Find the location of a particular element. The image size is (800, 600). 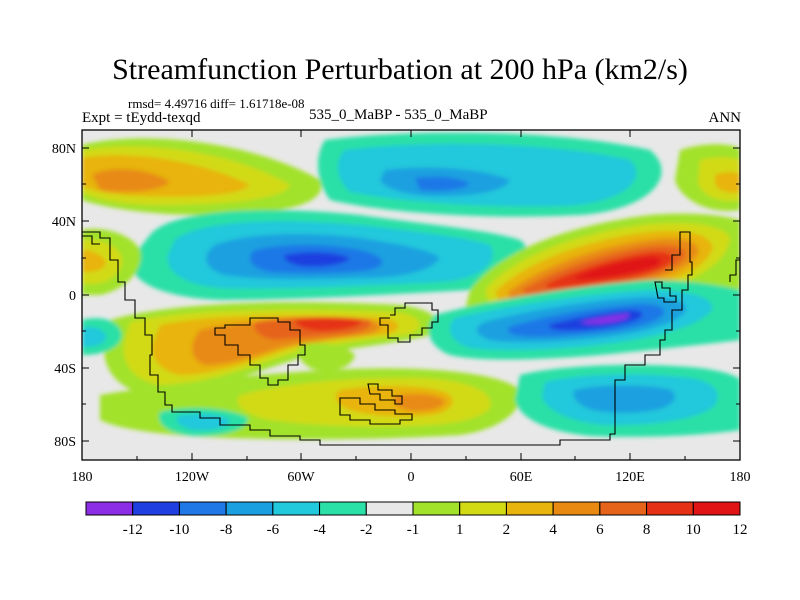

field-negative-sw is located at coordinates (94, 337).